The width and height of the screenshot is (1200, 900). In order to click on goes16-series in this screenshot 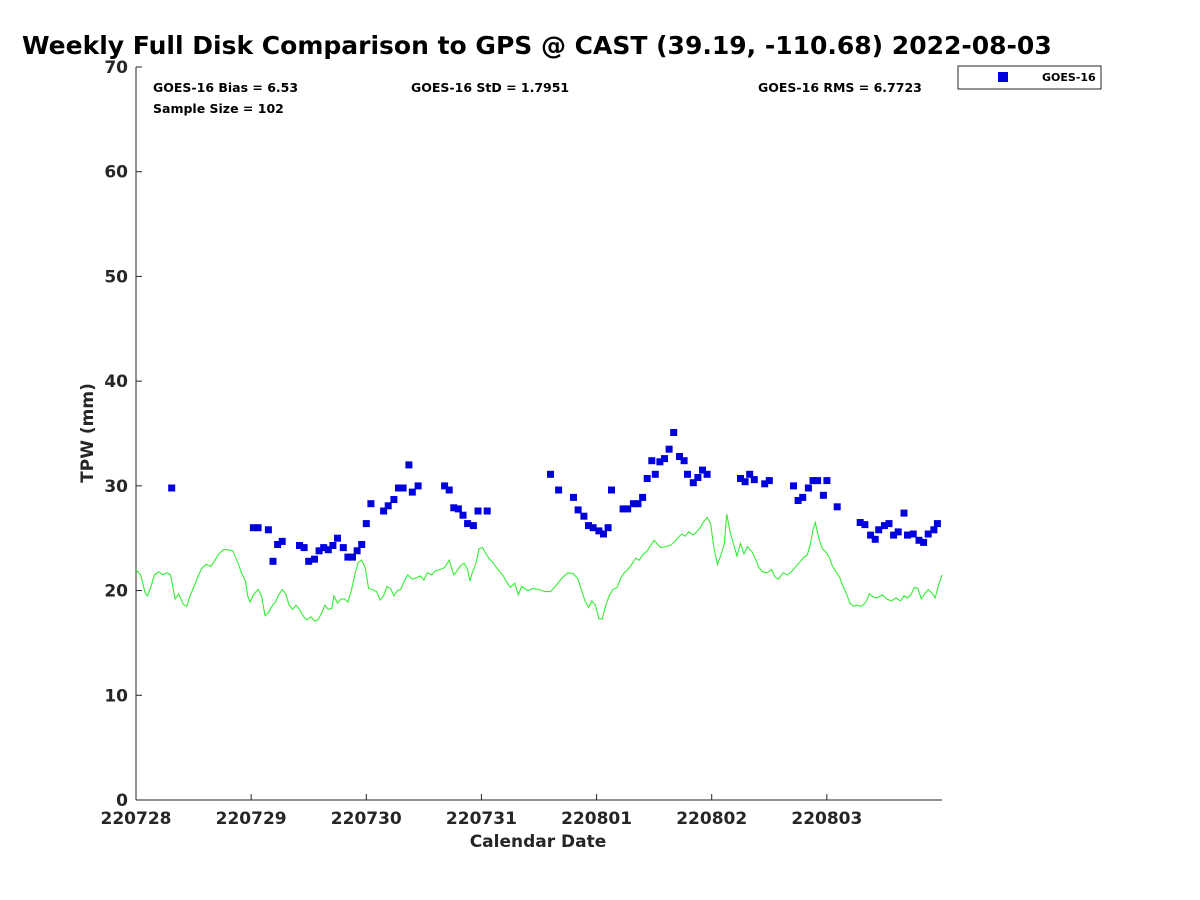, I will do `click(554, 497)`.